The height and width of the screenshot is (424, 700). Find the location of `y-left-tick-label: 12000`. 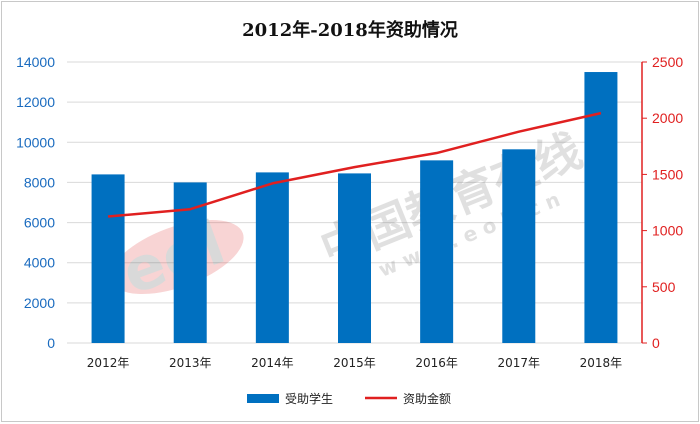

y-left-tick-label: 12000 is located at coordinates (35, 102).